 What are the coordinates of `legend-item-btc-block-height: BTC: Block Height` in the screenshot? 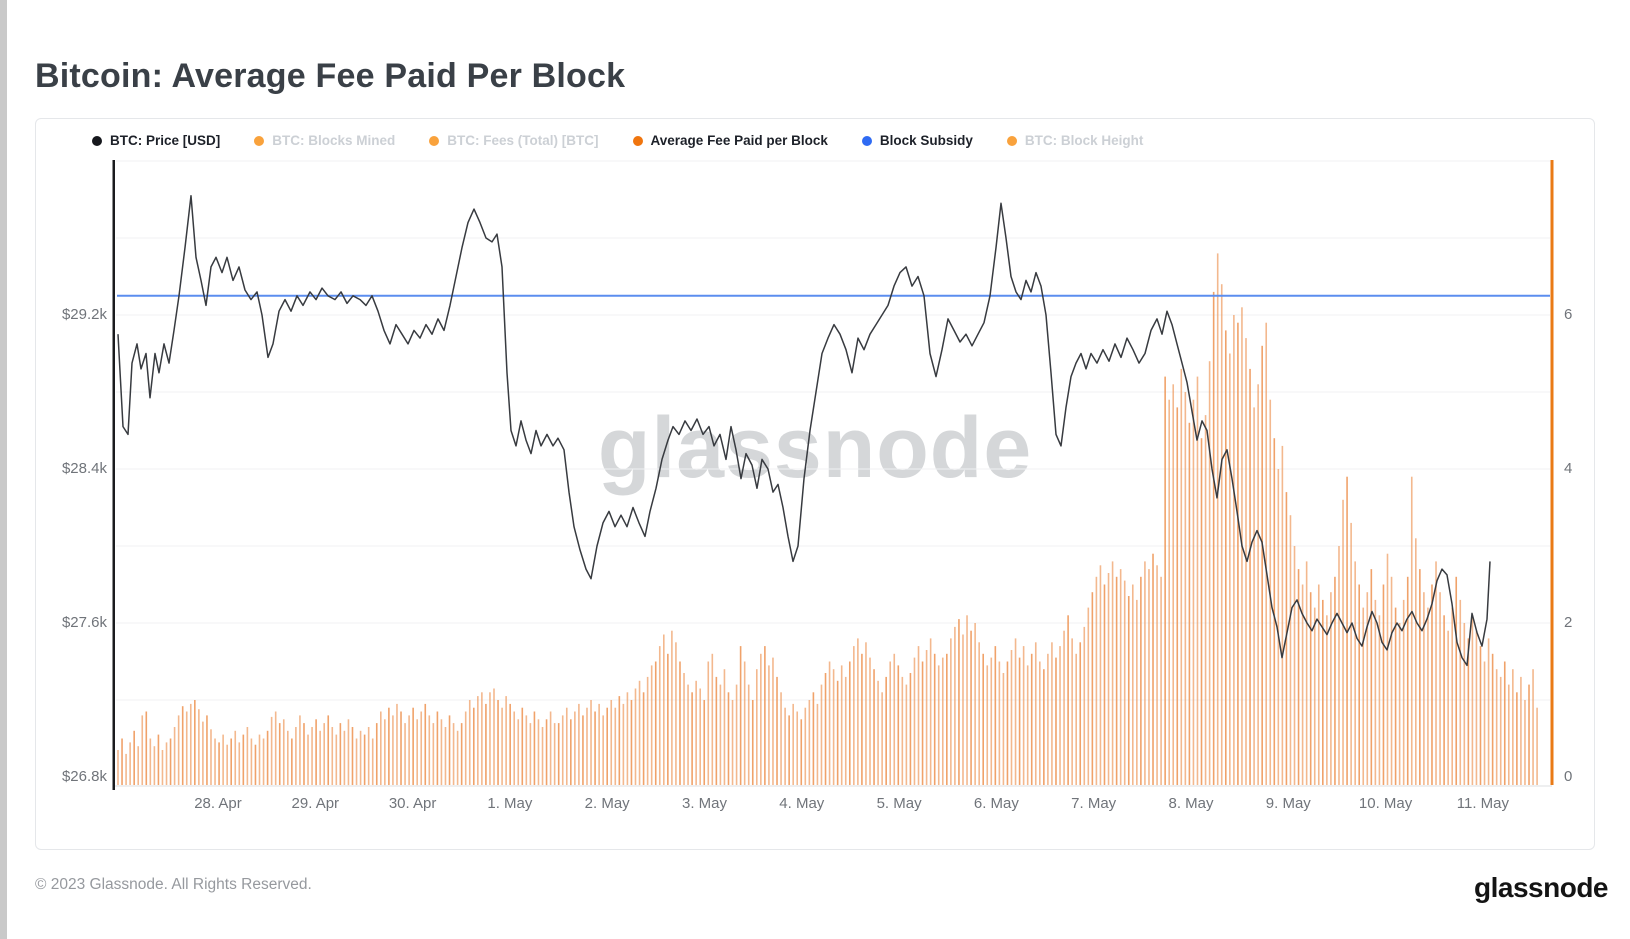 It's located at (1074, 140).